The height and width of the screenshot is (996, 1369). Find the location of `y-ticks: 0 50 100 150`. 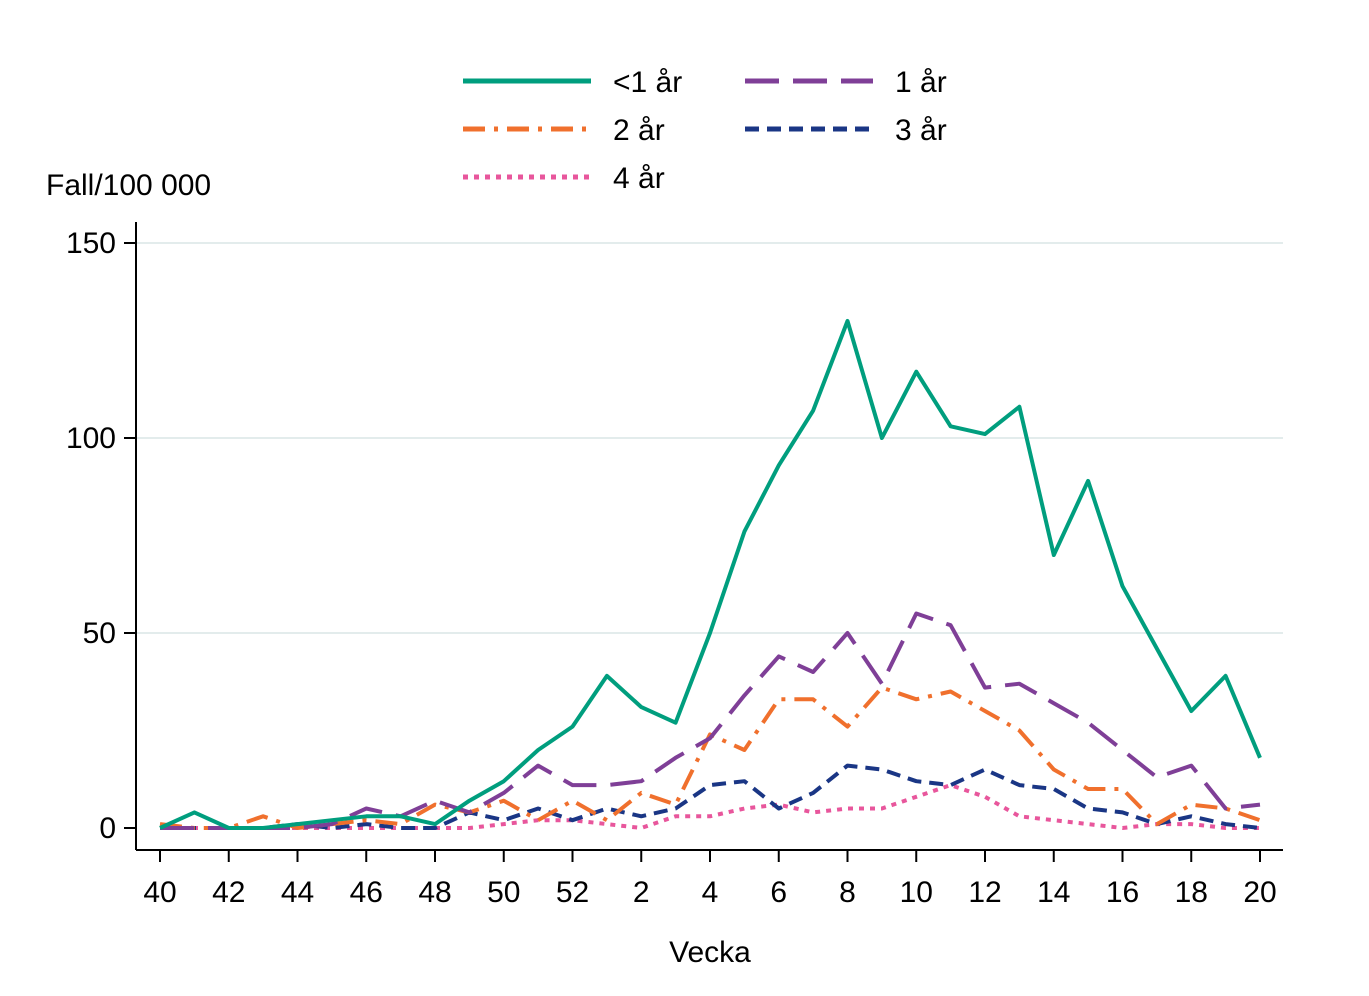

y-ticks: 0 50 100 150 is located at coordinates (101, 536).